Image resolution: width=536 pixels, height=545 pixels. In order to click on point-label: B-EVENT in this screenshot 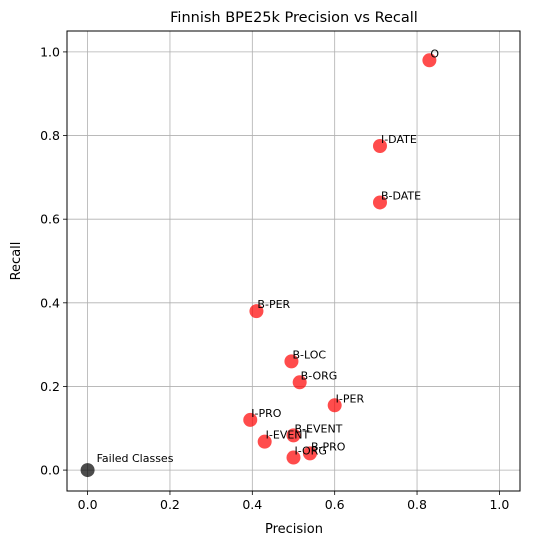, I will do `click(319, 428)`.